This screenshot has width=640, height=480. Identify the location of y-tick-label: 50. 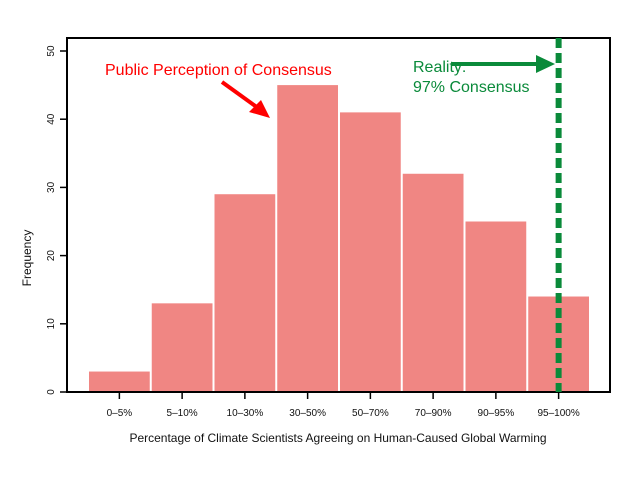
(51, 51).